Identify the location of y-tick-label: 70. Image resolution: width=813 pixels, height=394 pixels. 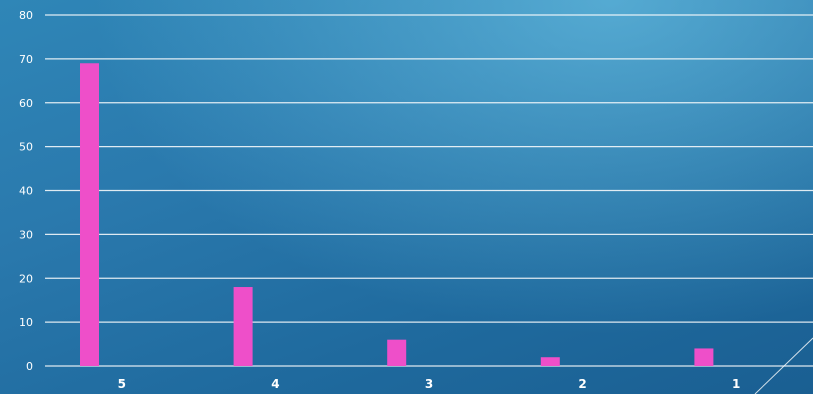
(26, 59).